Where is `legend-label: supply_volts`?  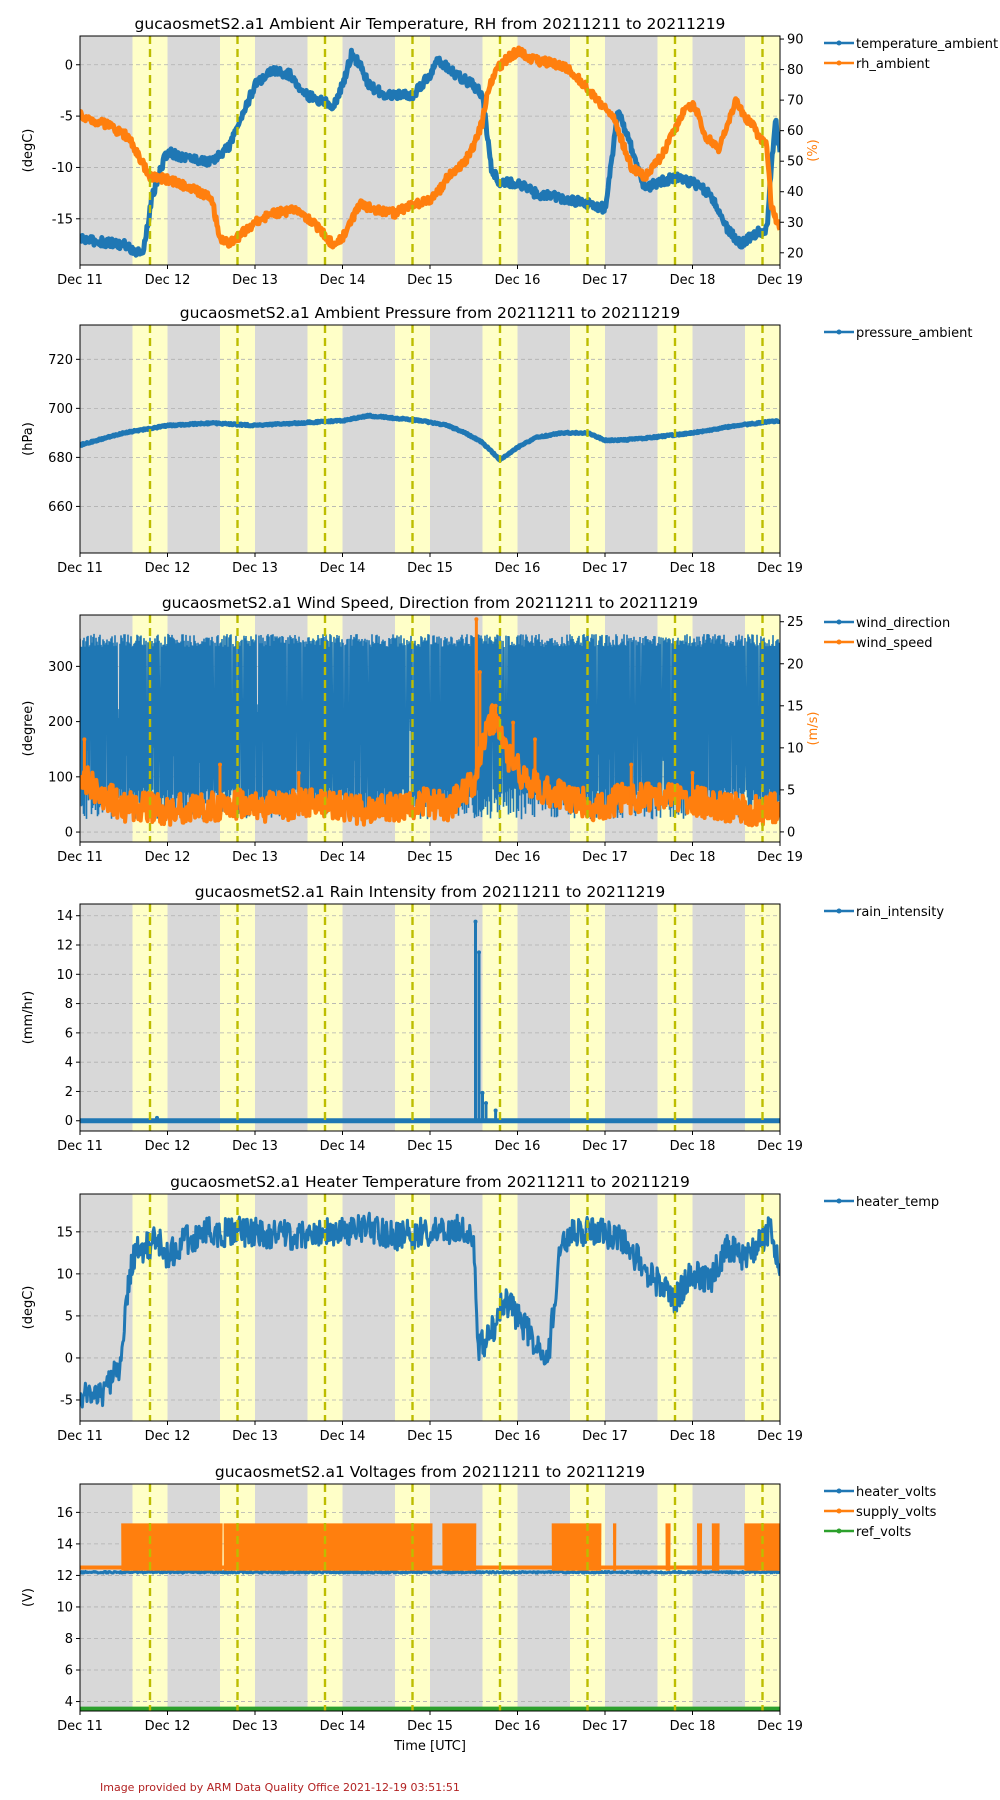
legend-label: supply_volts is located at coordinates (896, 1512).